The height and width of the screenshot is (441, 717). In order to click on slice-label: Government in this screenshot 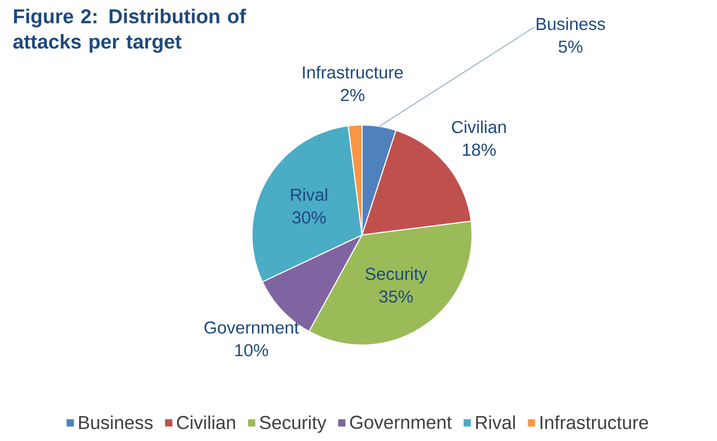, I will do `click(251, 327)`.